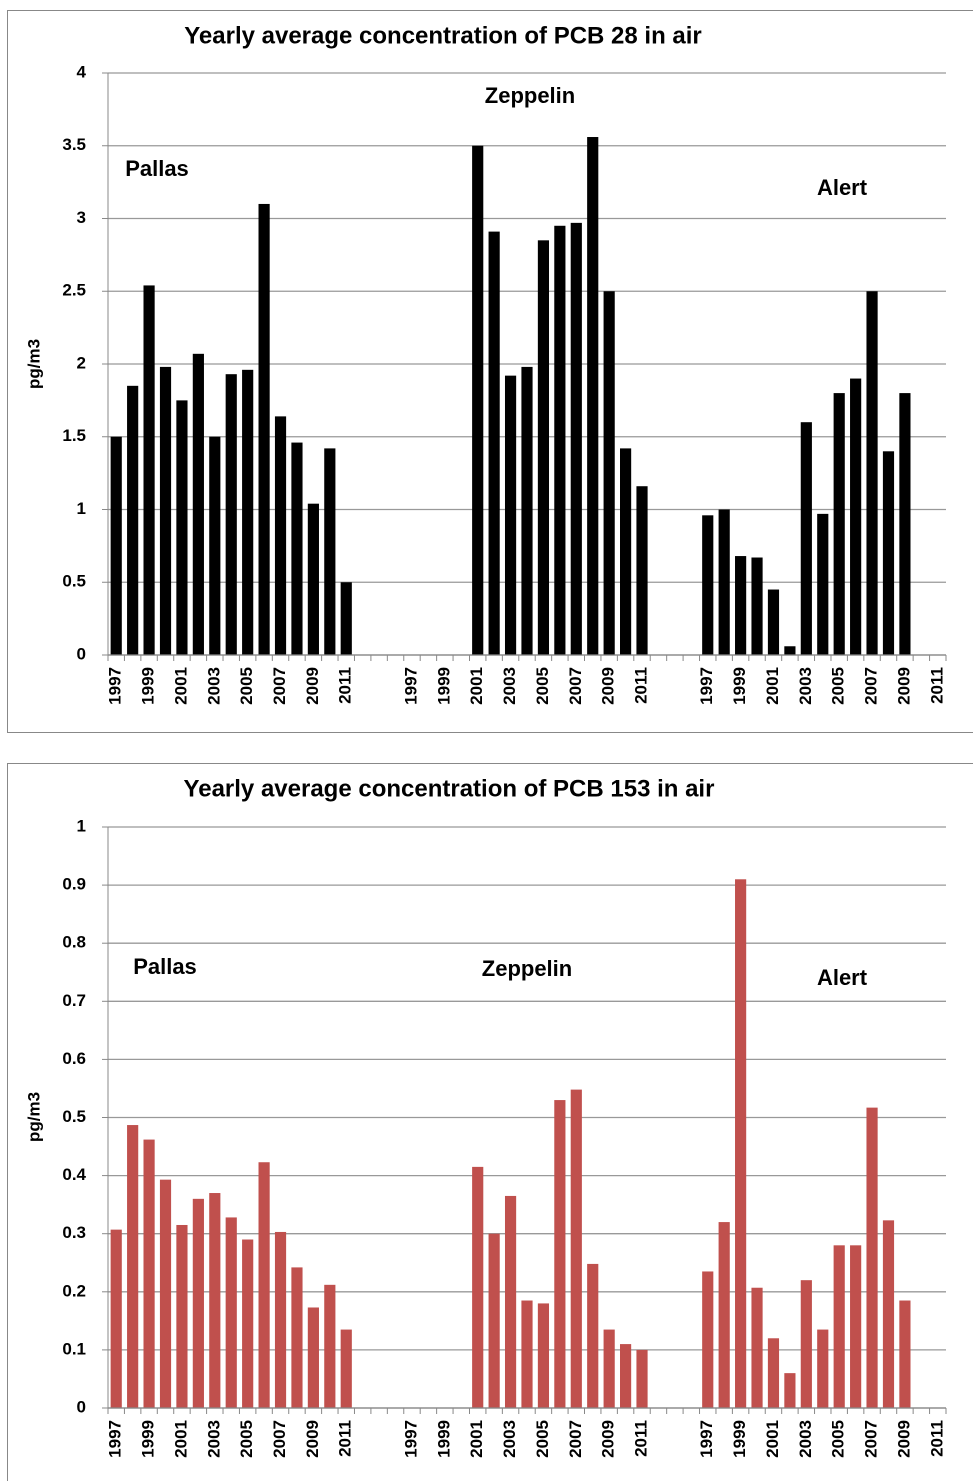 The image size is (973, 1481). I want to click on y-tick-label: 1, so click(81, 825).